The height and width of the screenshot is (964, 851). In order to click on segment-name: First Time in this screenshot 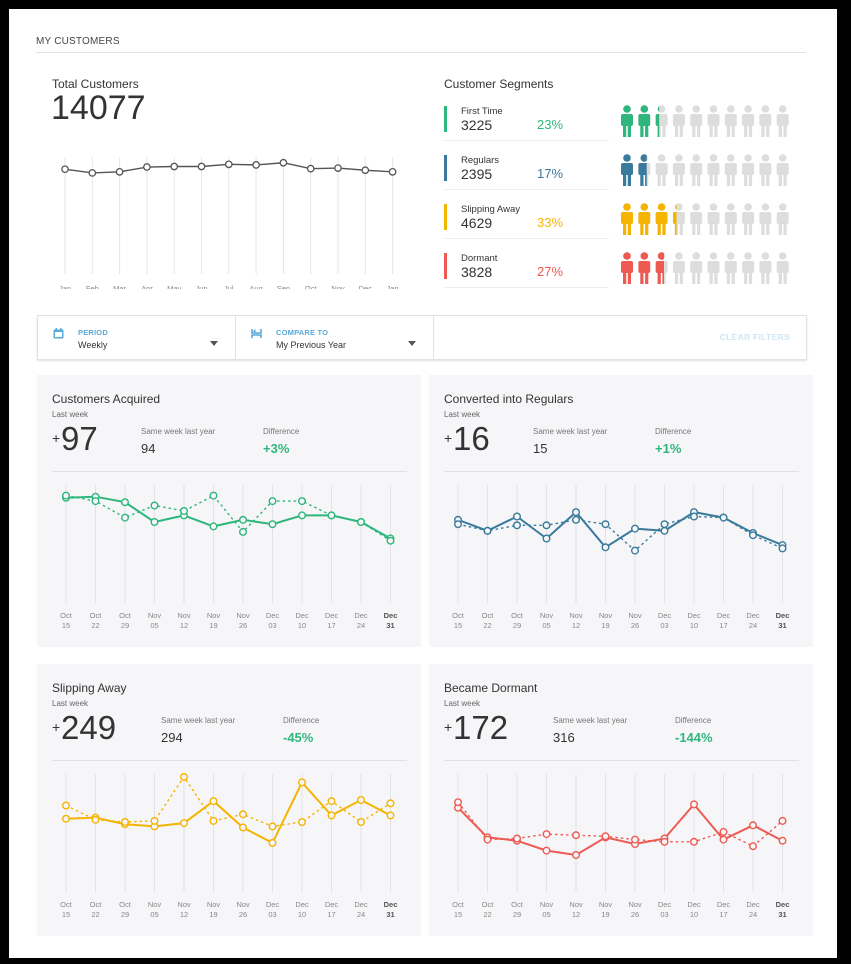, I will do `click(482, 111)`.